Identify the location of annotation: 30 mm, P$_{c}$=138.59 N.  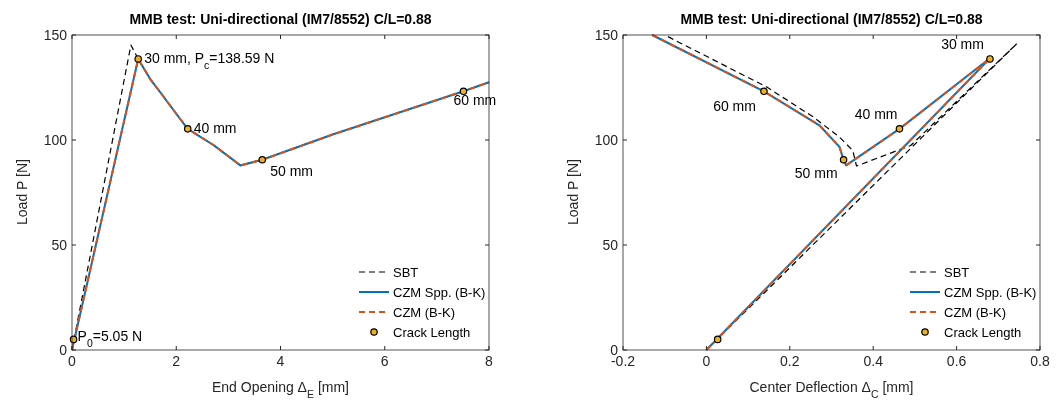
(209, 60).